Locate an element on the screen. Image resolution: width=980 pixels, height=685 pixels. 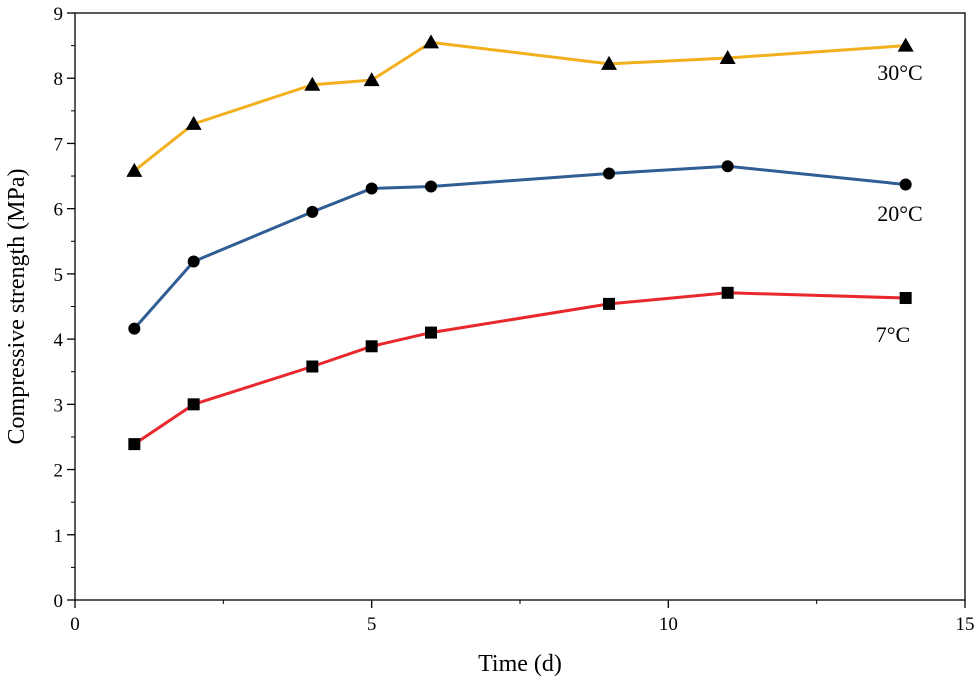
y-tick-label: 0 is located at coordinates (59, 601).